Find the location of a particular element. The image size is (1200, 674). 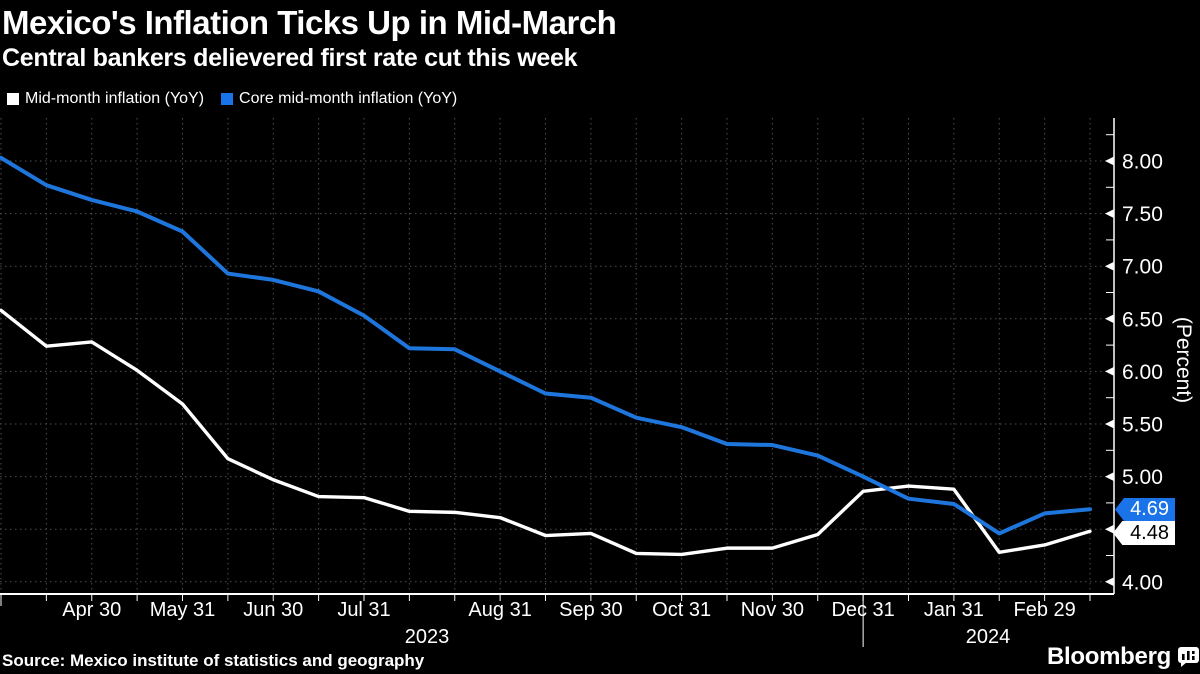

x-tick-label: Jun 30 is located at coordinates (273, 610).